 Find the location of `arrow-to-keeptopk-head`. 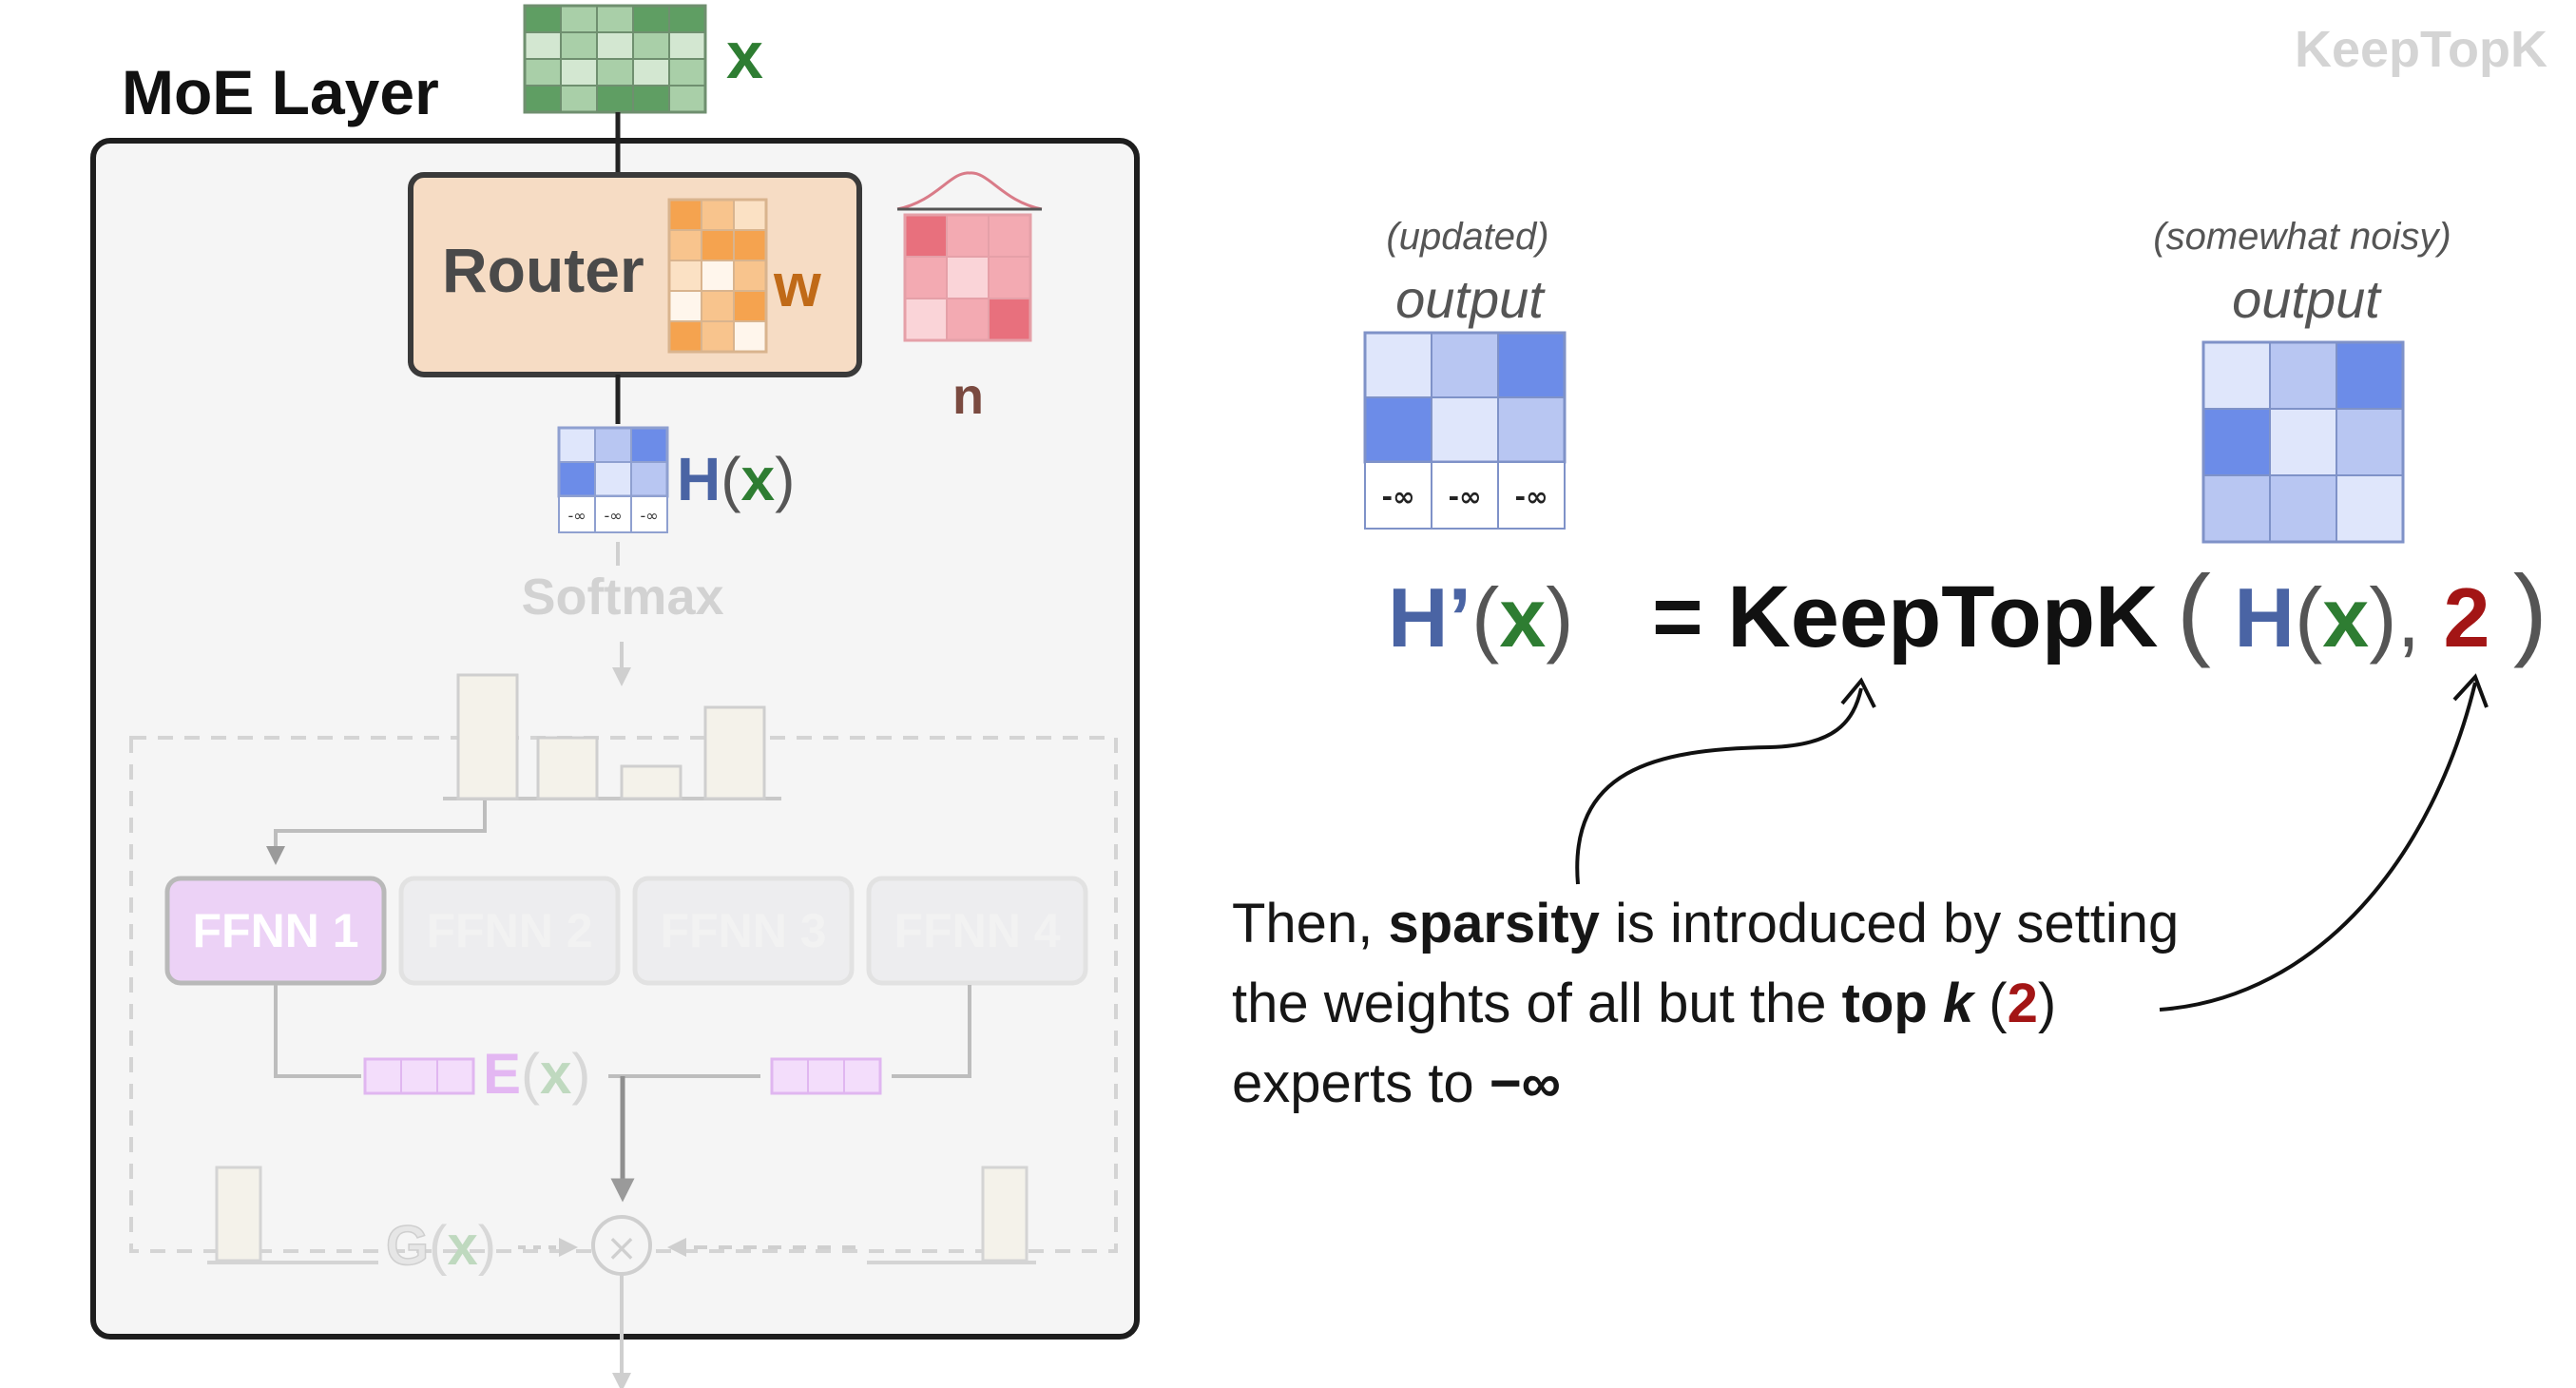

arrow-to-keeptopk-head is located at coordinates (1858, 692).